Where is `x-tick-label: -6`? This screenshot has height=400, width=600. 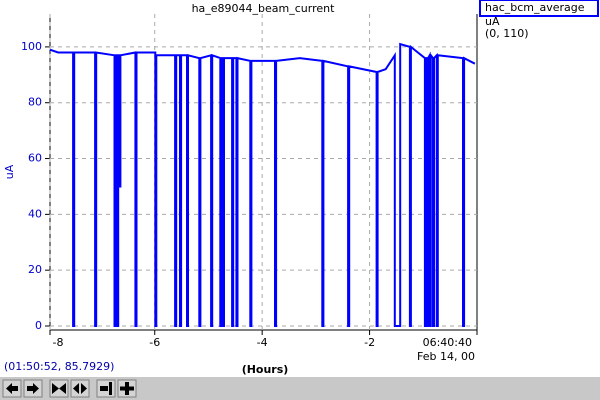 x-tick-label: -6 is located at coordinates (154, 342).